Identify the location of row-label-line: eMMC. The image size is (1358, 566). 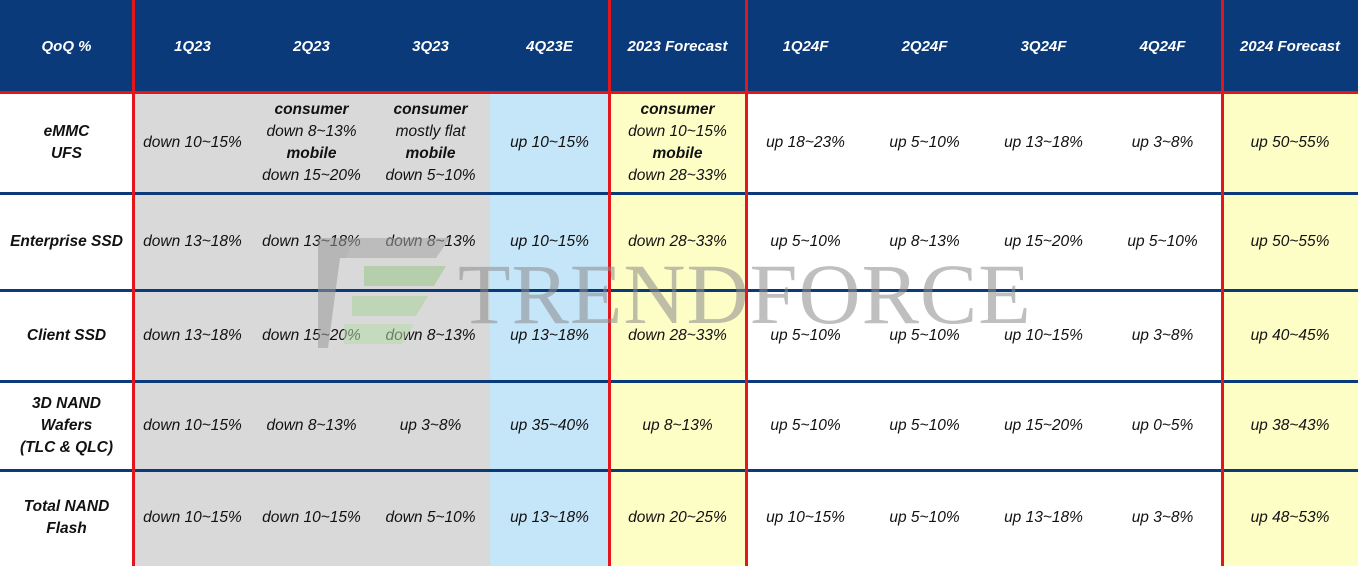
(66, 131).